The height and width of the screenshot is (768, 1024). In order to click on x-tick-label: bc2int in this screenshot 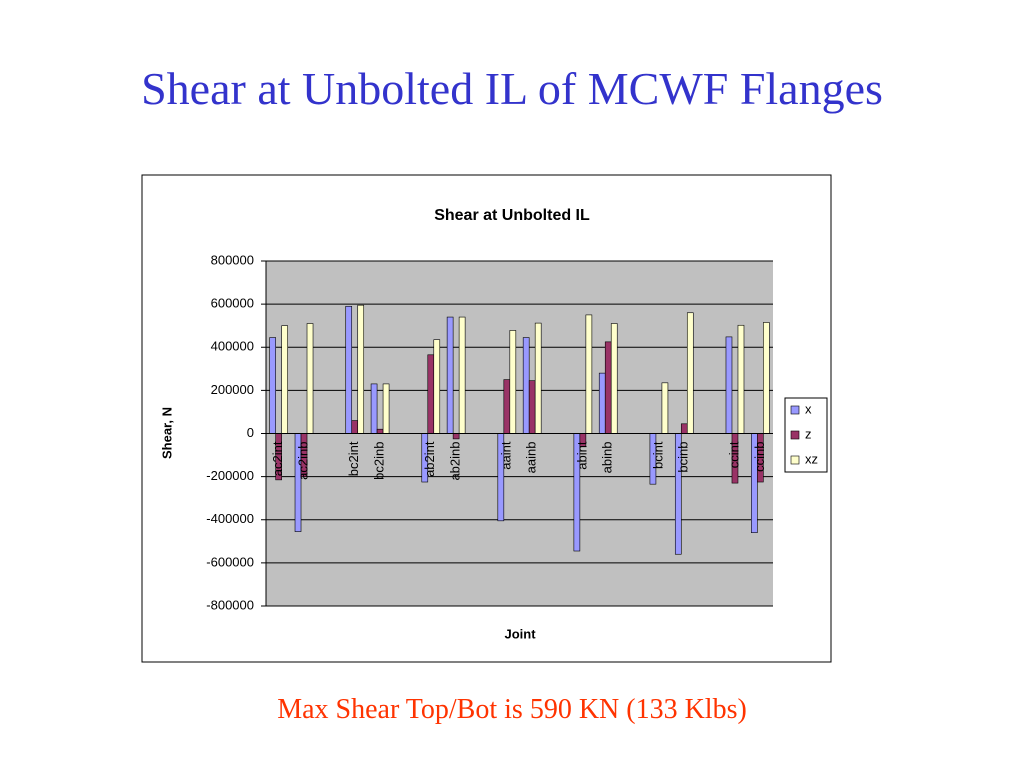, I will do `click(353, 458)`.